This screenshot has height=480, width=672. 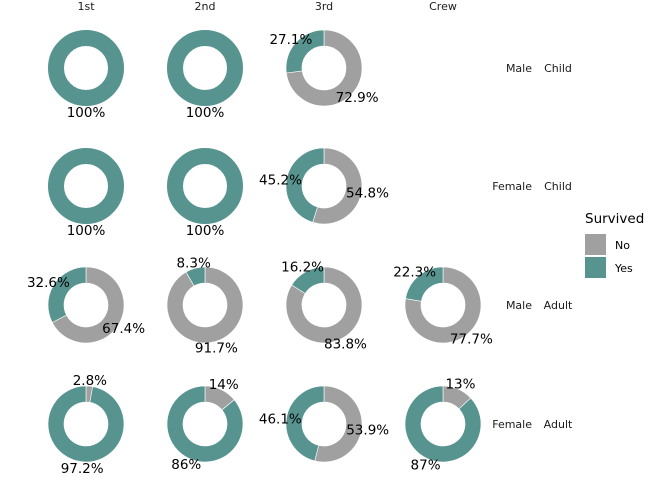 What do you see at coordinates (90, 381) in the screenshot?
I see `slice-label-no: 2.8%` at bounding box center [90, 381].